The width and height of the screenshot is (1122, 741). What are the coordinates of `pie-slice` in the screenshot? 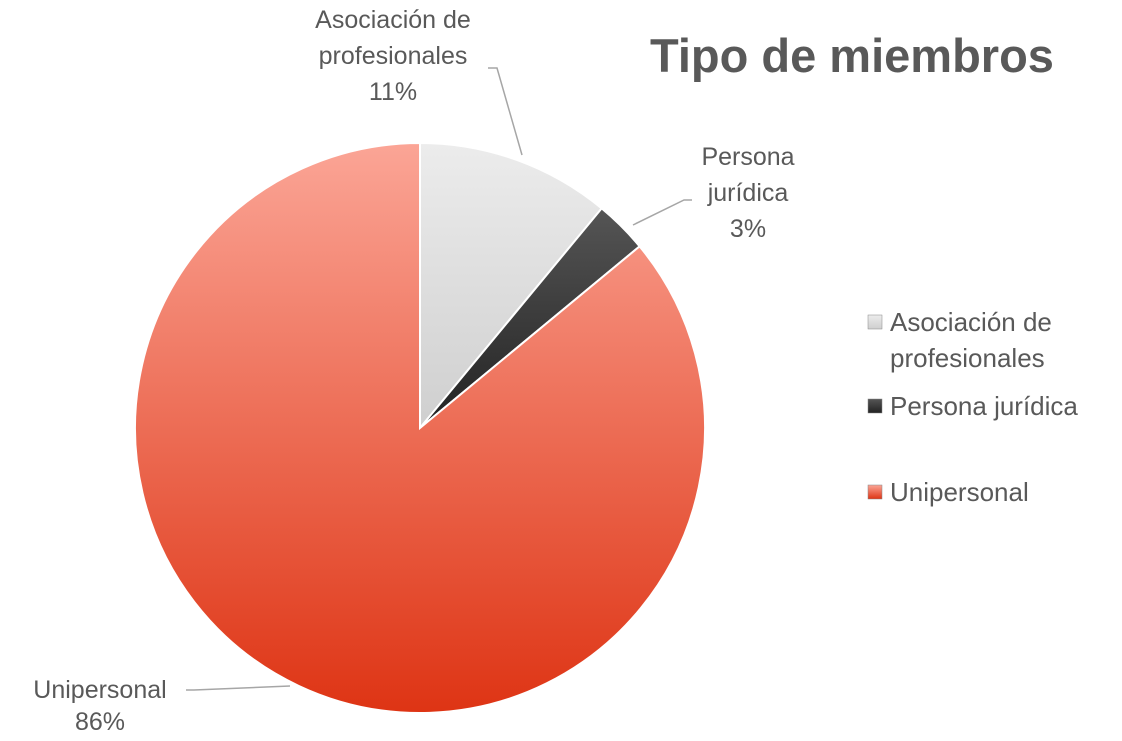 It's located at (511, 286).